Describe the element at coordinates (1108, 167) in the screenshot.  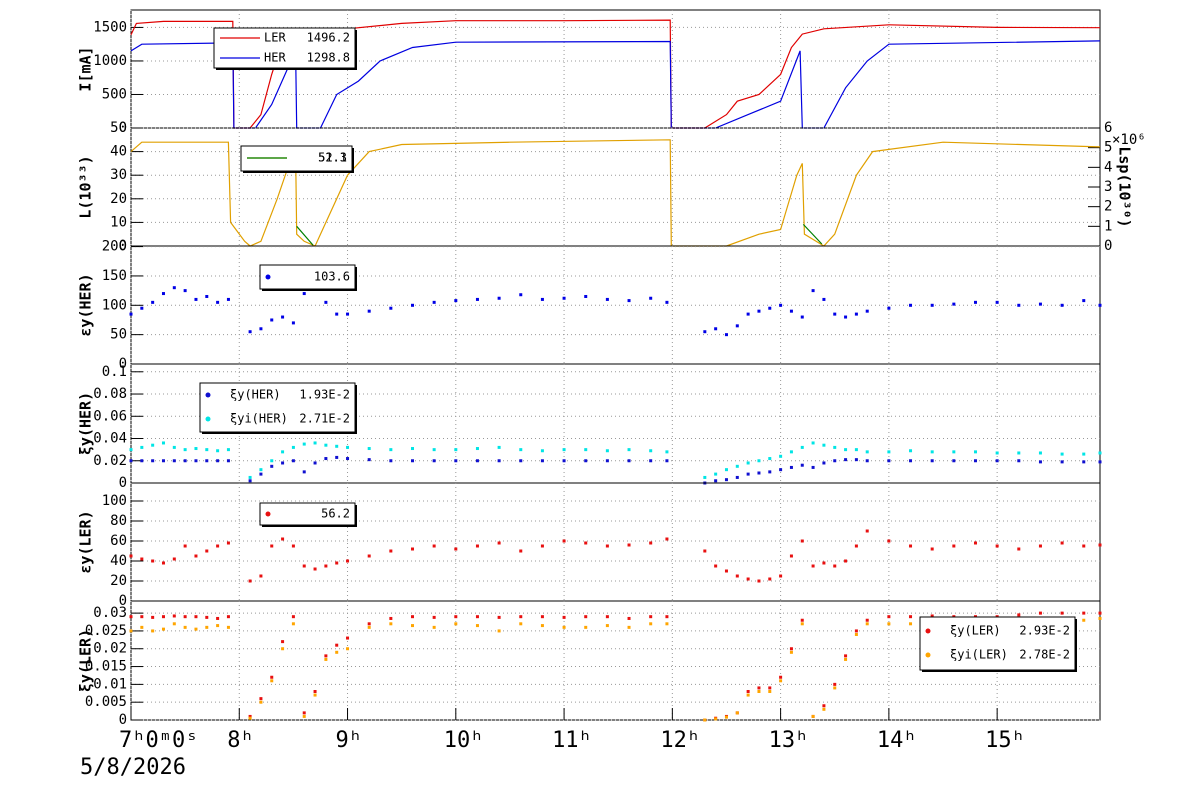
I see `y2-tick-label: 4` at that location.